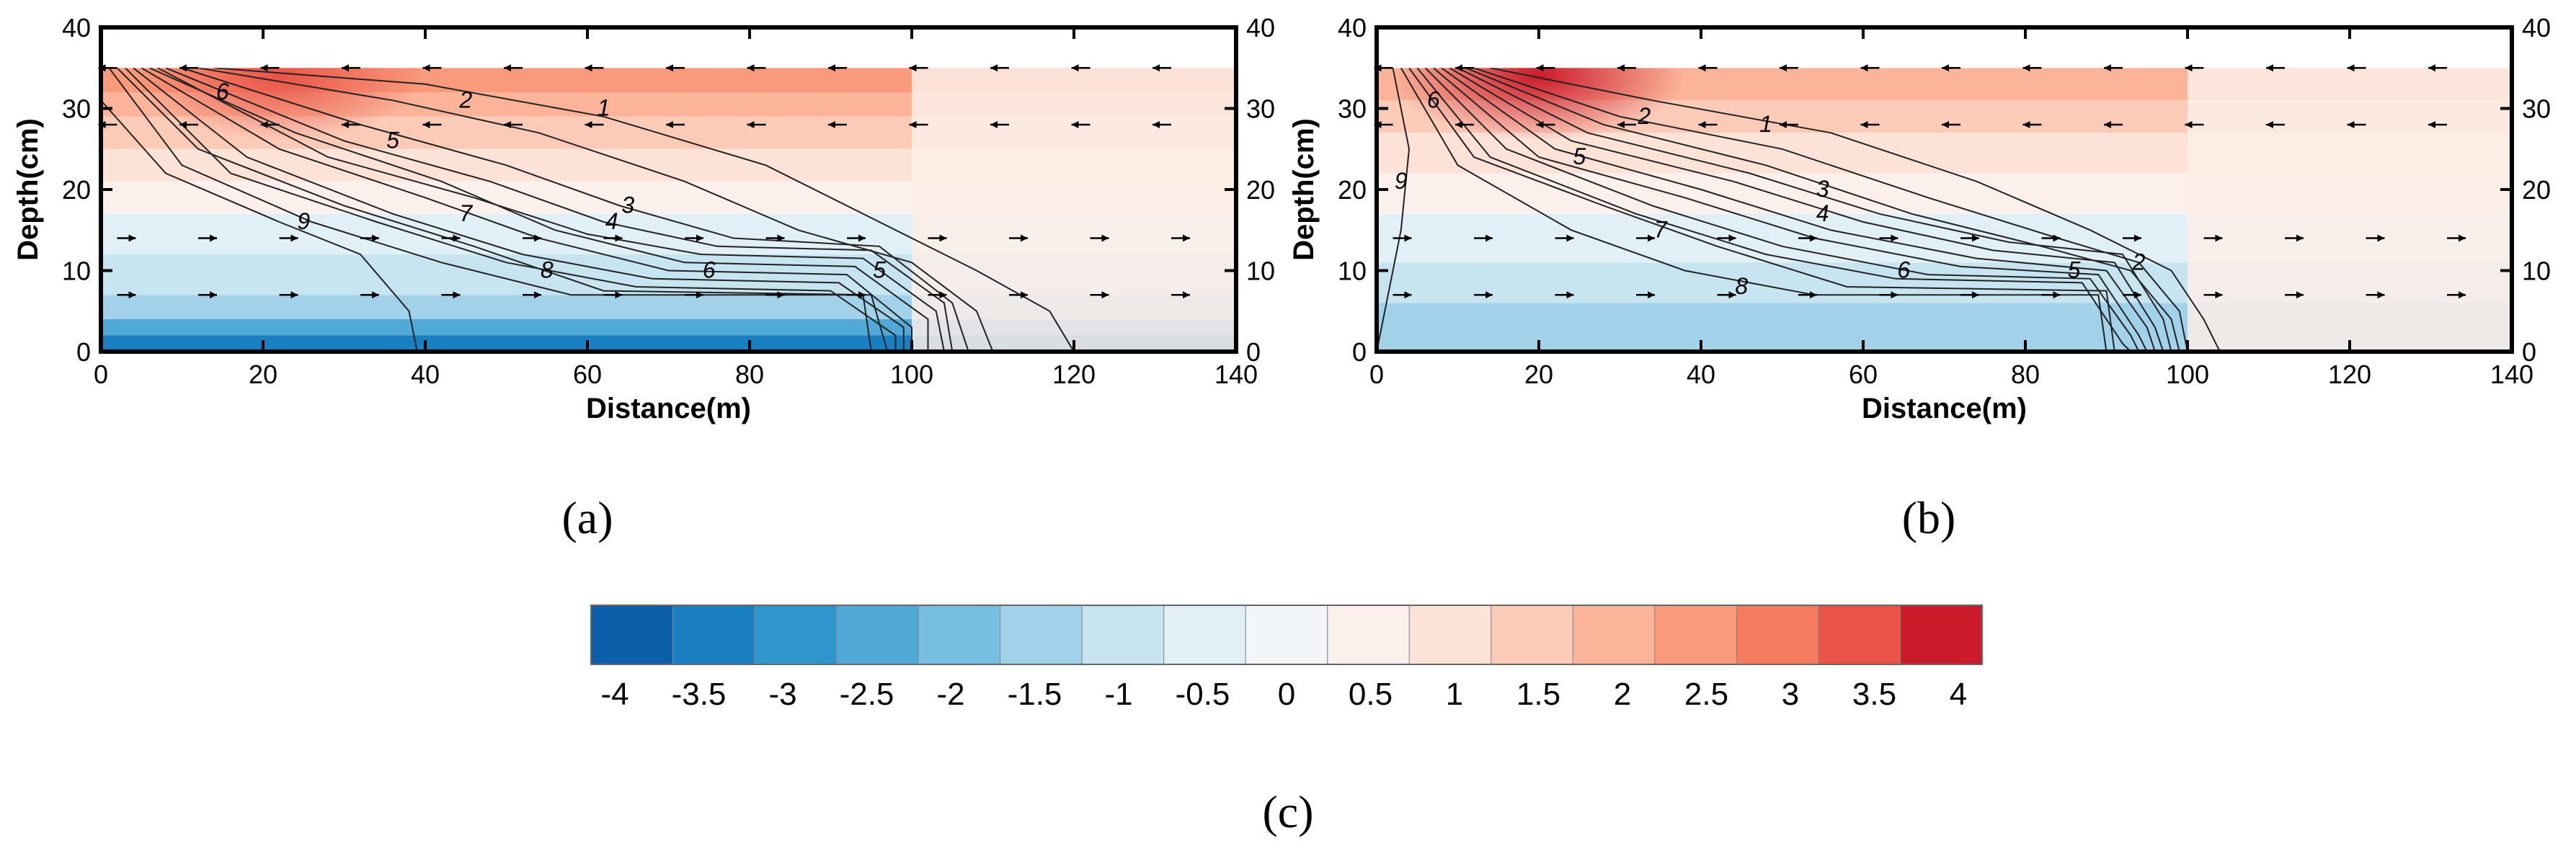  Describe the element at coordinates (587, 517) in the screenshot. I see `panel-a-label: (a)` at that location.